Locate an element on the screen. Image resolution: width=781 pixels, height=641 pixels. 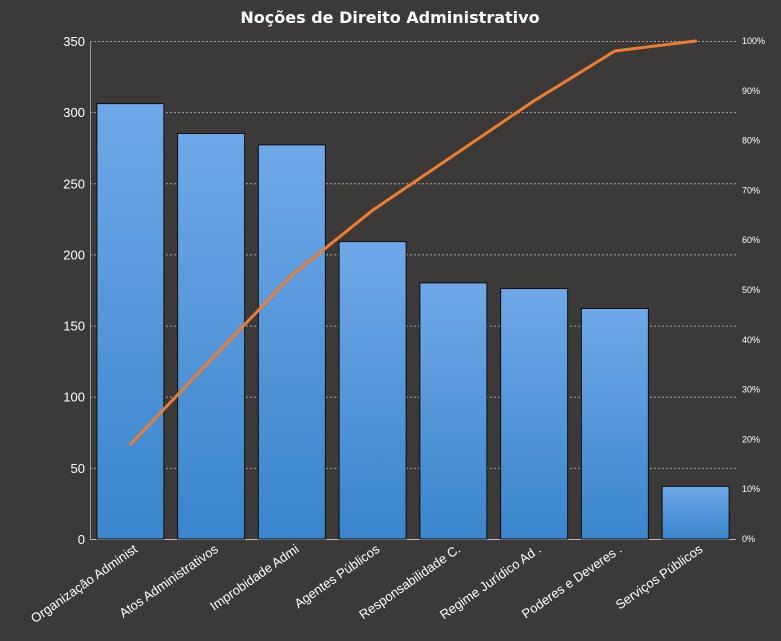
y-tick-label: 200 is located at coordinates (74, 254).